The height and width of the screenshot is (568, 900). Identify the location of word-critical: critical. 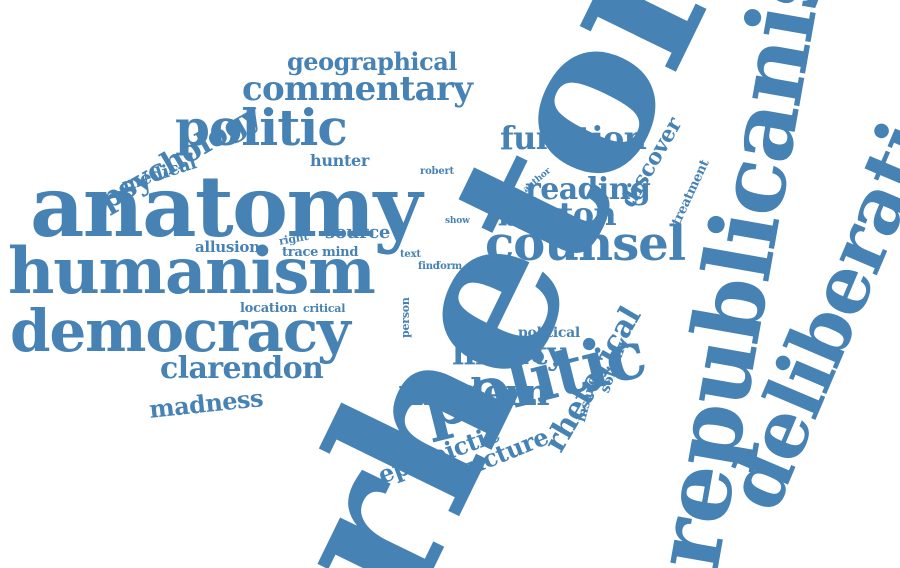
(324, 308).